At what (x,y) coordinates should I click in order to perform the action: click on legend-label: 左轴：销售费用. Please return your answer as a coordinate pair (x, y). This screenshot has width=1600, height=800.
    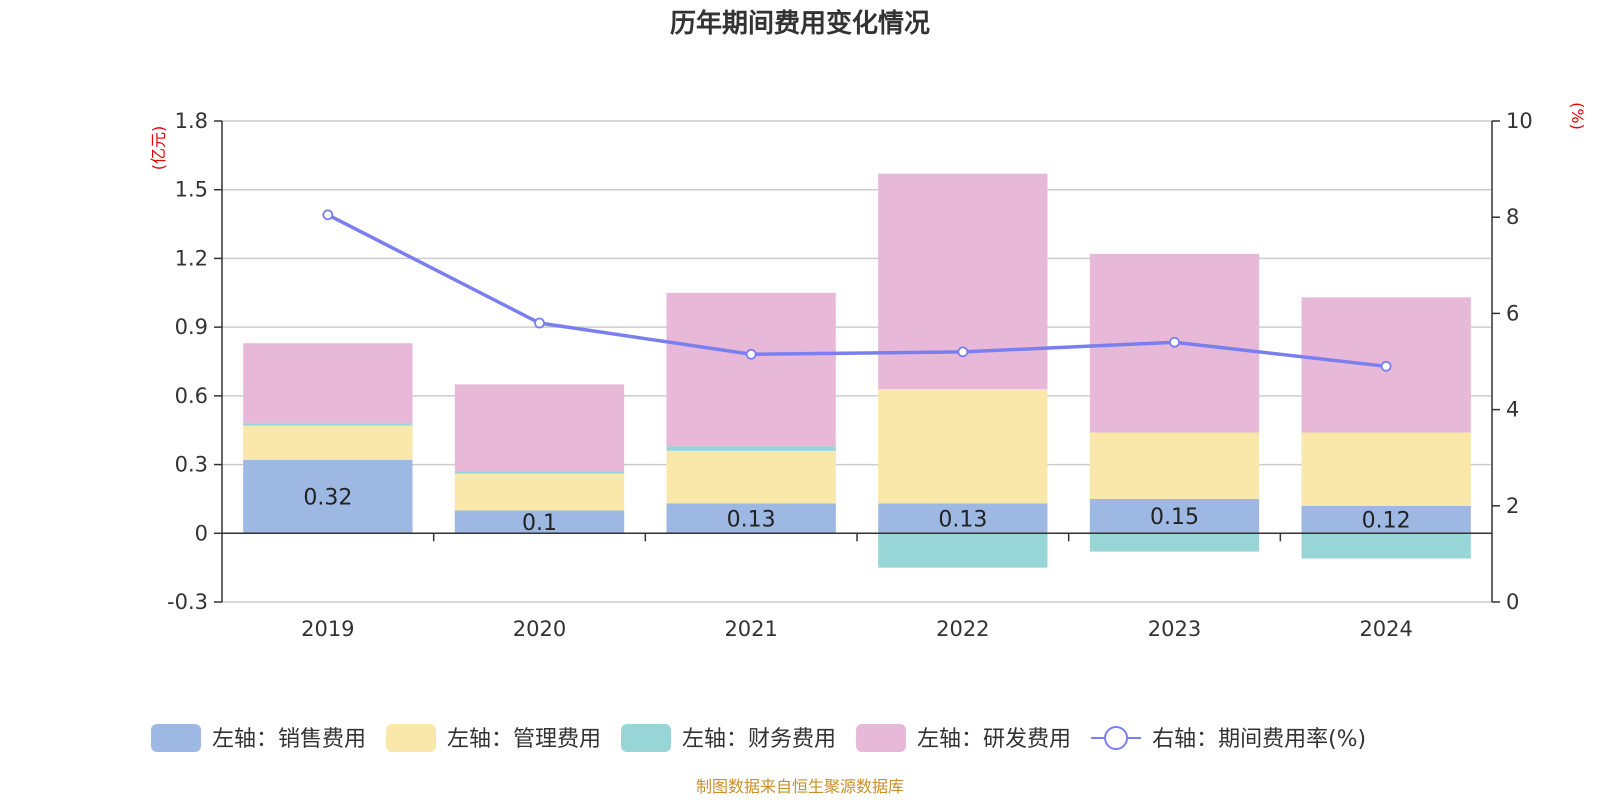
    Looking at the image, I should click on (289, 739).